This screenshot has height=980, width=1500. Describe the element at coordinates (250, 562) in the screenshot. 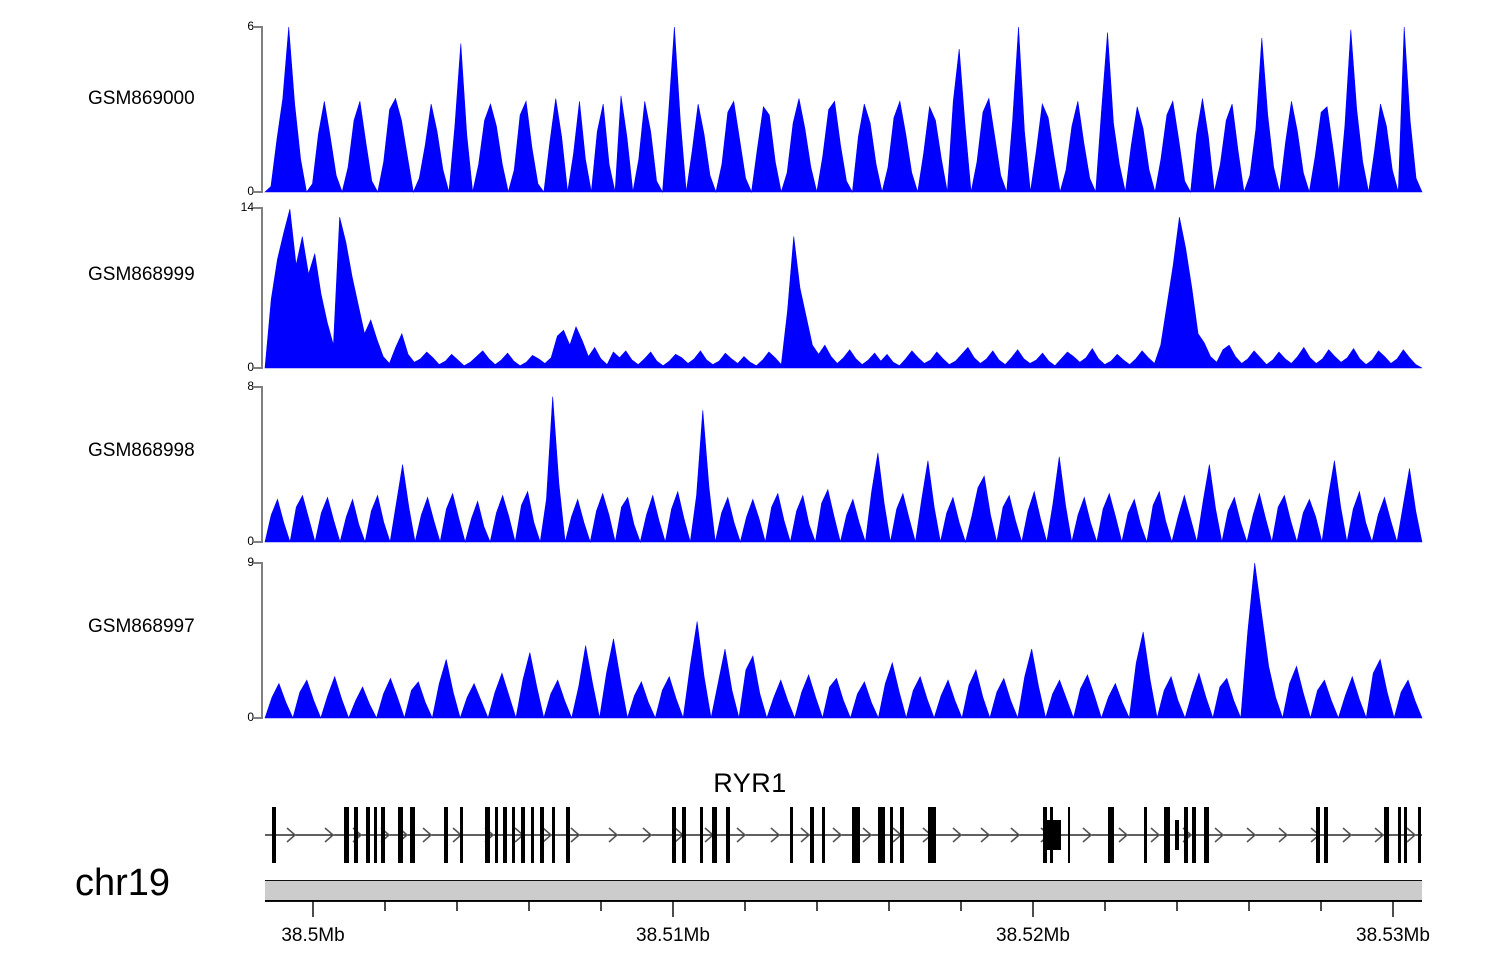

I see `y-axis-max-label: 9` at that location.